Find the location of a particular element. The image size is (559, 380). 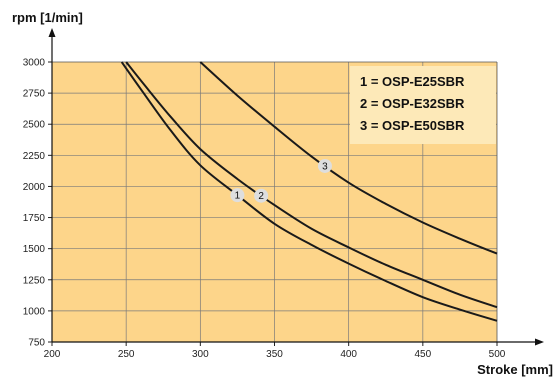

legend-box is located at coordinates (423, 105).